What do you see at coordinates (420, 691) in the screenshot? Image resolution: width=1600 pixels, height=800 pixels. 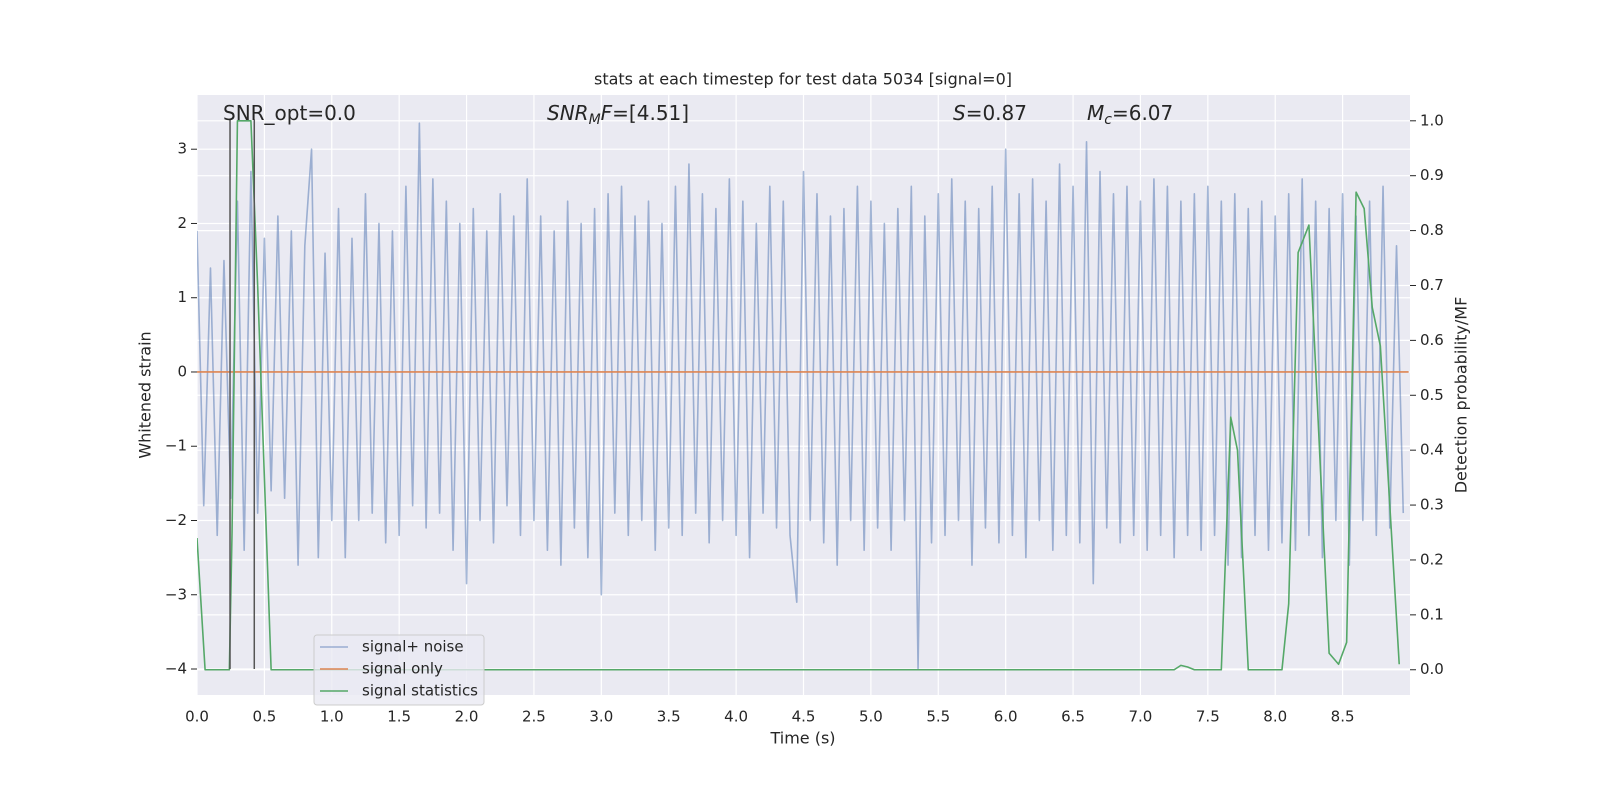 I see `legend-label: signal statistics` at bounding box center [420, 691].